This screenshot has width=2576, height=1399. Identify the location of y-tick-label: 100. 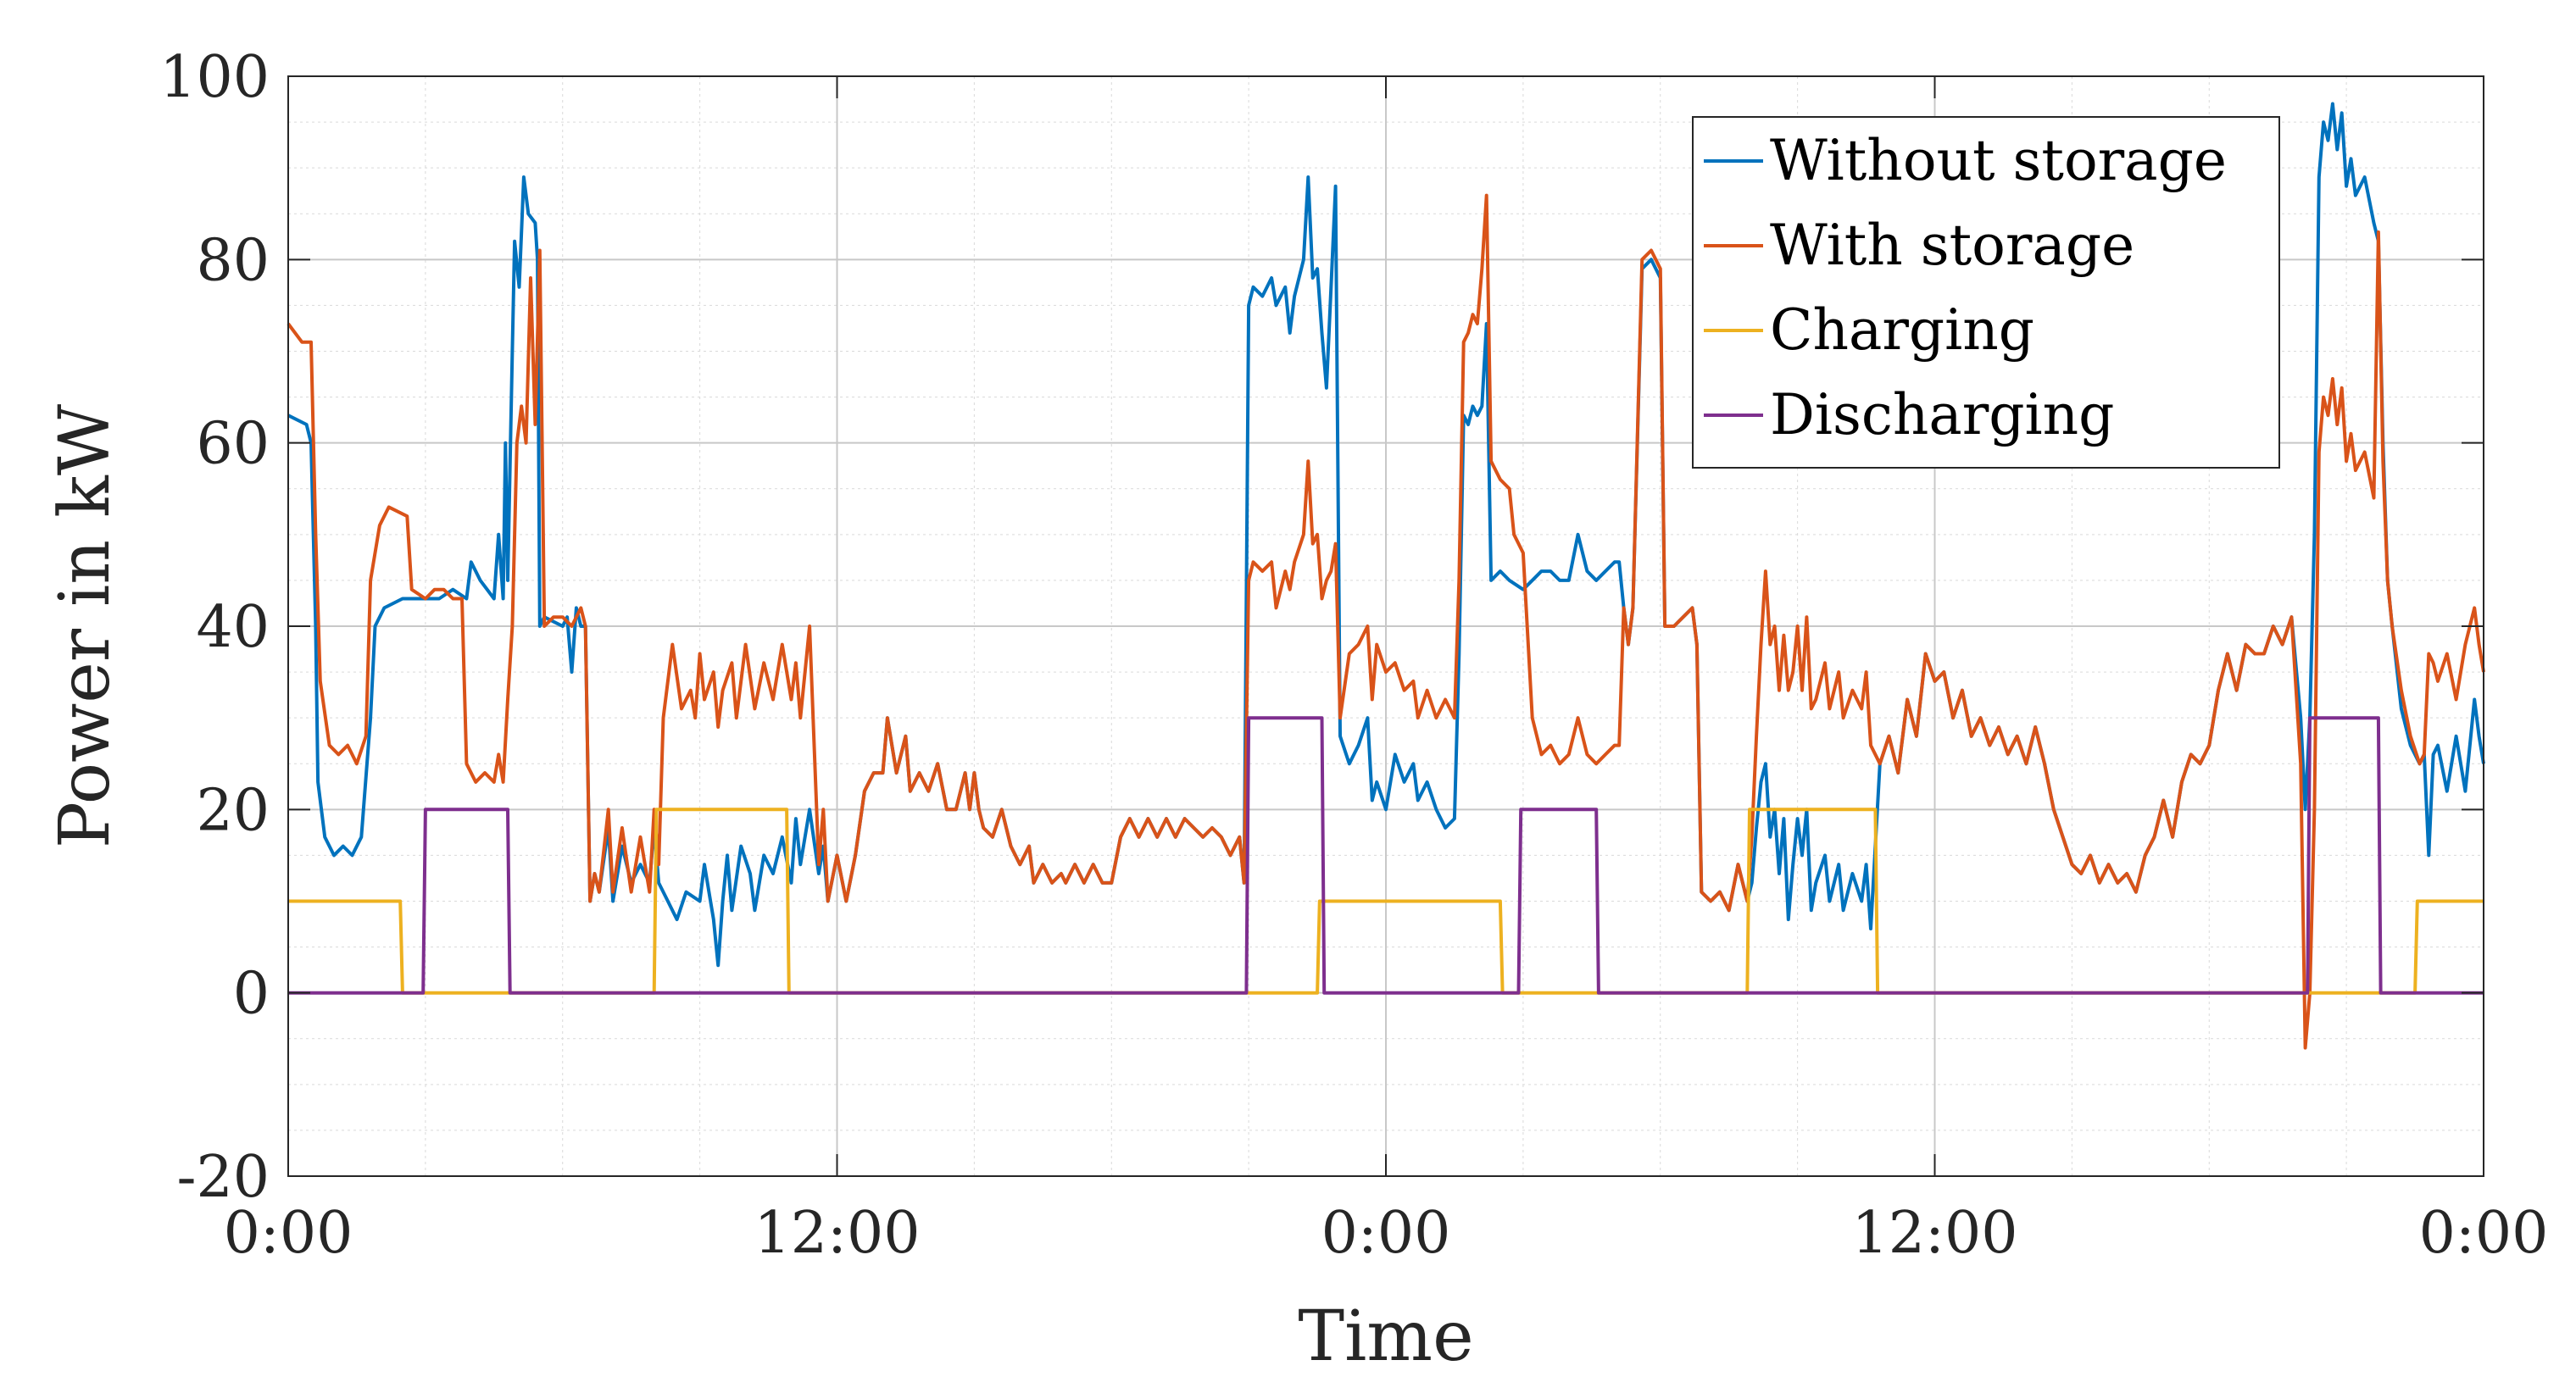
(214, 77).